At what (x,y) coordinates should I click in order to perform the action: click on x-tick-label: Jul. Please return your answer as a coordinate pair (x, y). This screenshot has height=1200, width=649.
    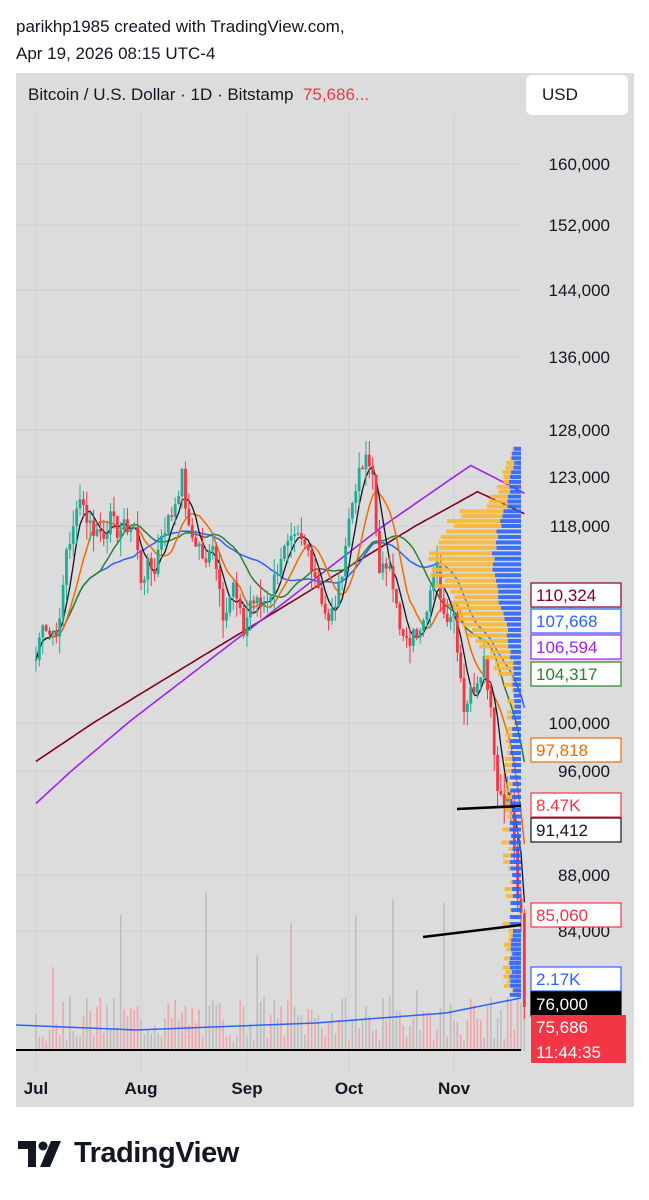
    Looking at the image, I should click on (36, 1088).